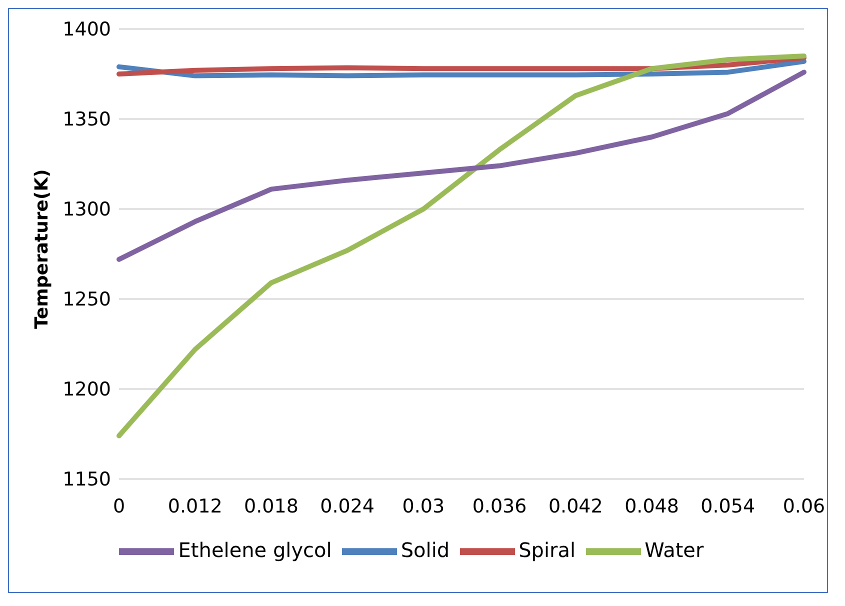 Image resolution: width=845 pixels, height=606 pixels. What do you see at coordinates (86, 29) in the screenshot?
I see `y-tick-label: 1400` at bounding box center [86, 29].